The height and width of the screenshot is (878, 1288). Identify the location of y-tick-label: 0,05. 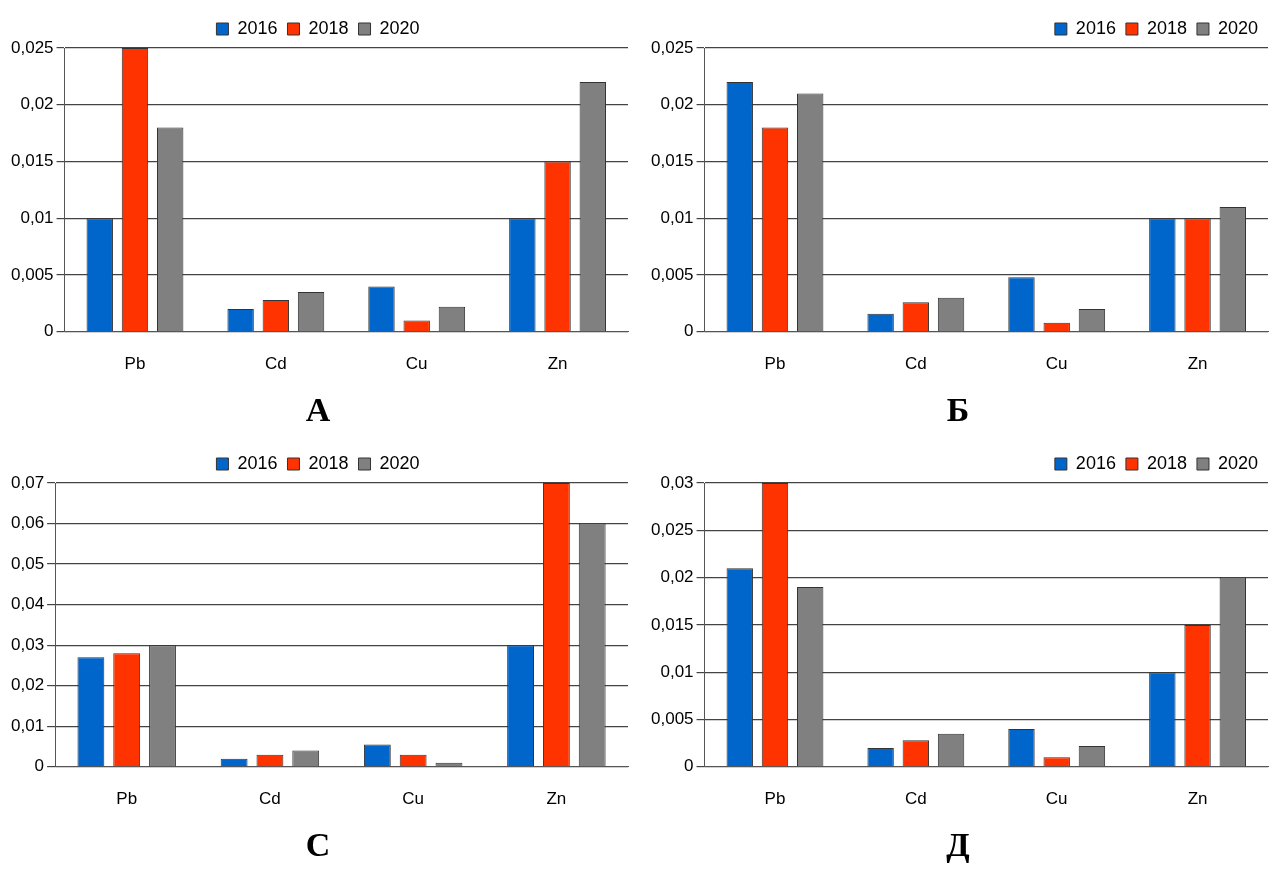
(27, 563).